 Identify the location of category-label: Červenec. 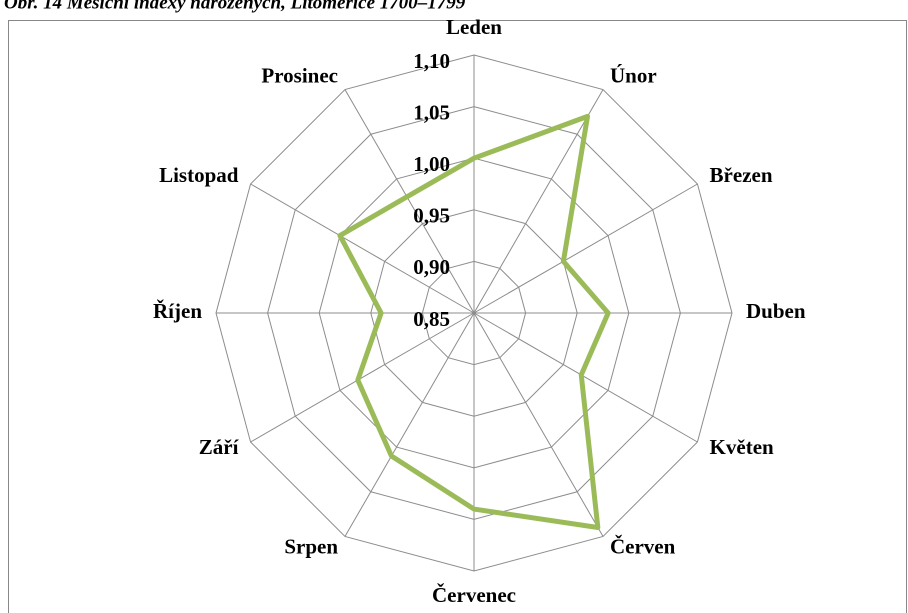
(474, 595).